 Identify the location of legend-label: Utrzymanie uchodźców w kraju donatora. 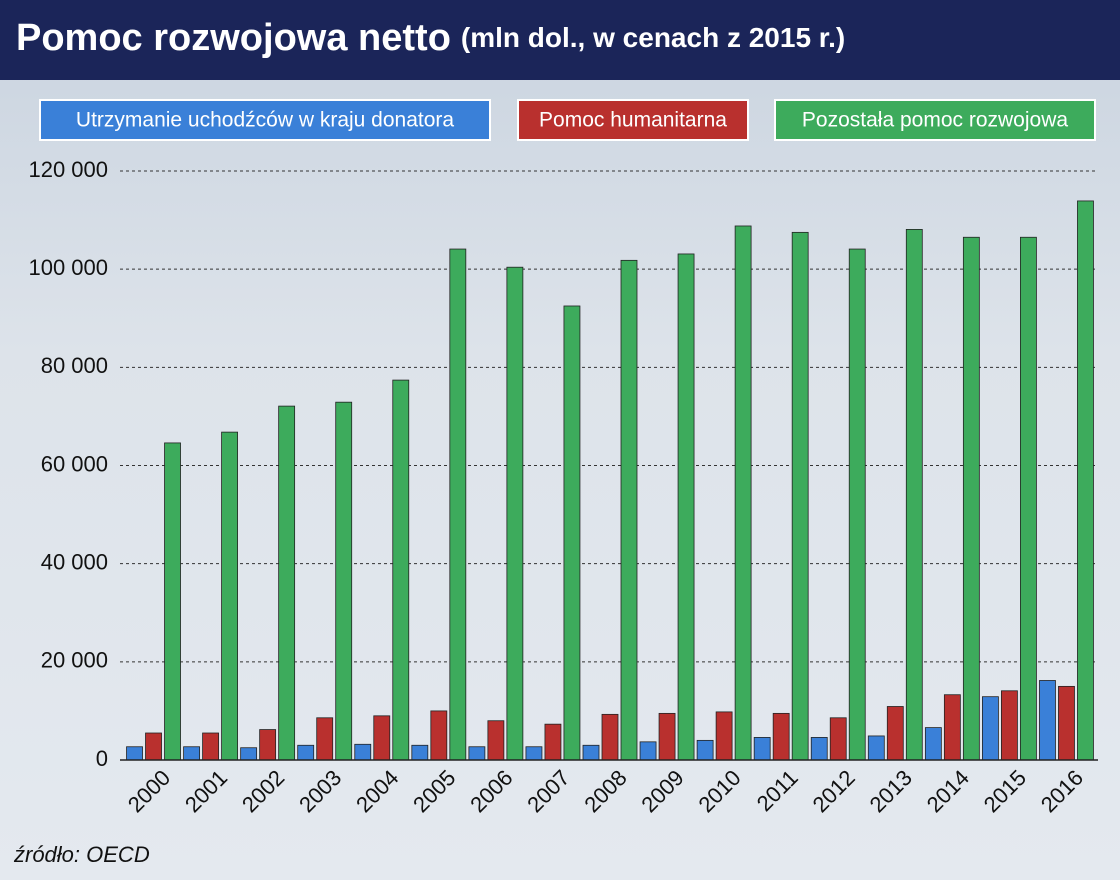
(265, 120).